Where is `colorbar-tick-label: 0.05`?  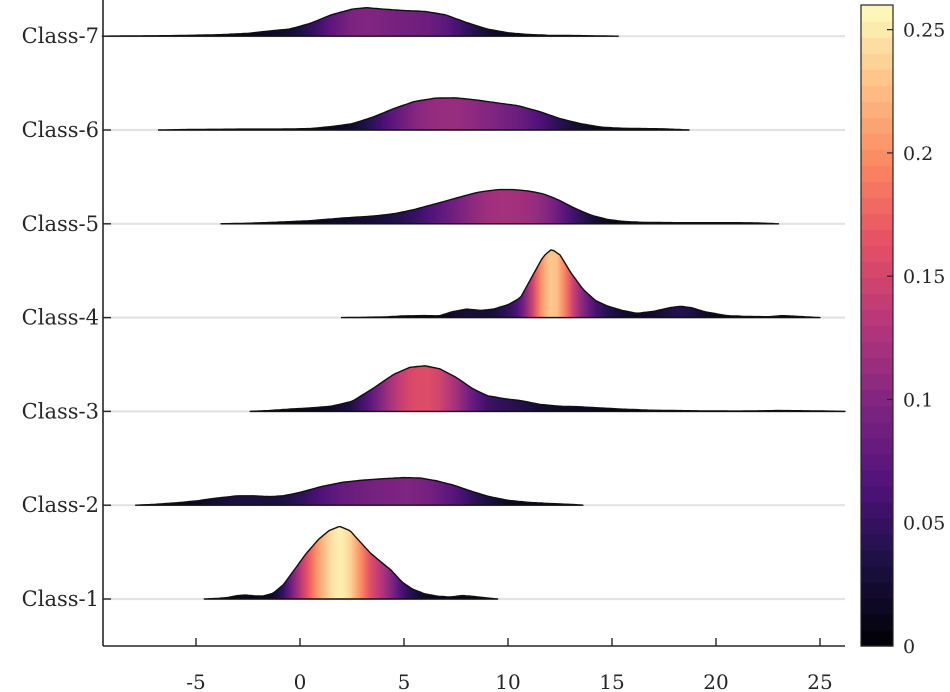
colorbar-tick-label: 0.05 is located at coordinates (924, 524).